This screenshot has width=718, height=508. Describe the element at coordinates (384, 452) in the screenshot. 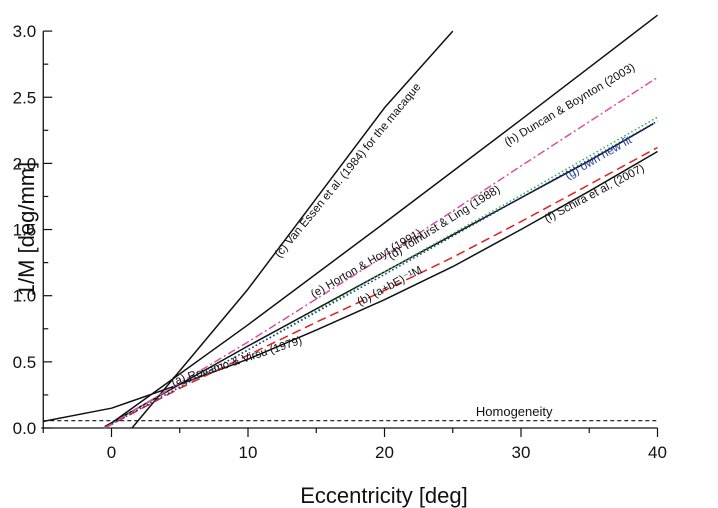

I see `x-tick-label: 20` at that location.